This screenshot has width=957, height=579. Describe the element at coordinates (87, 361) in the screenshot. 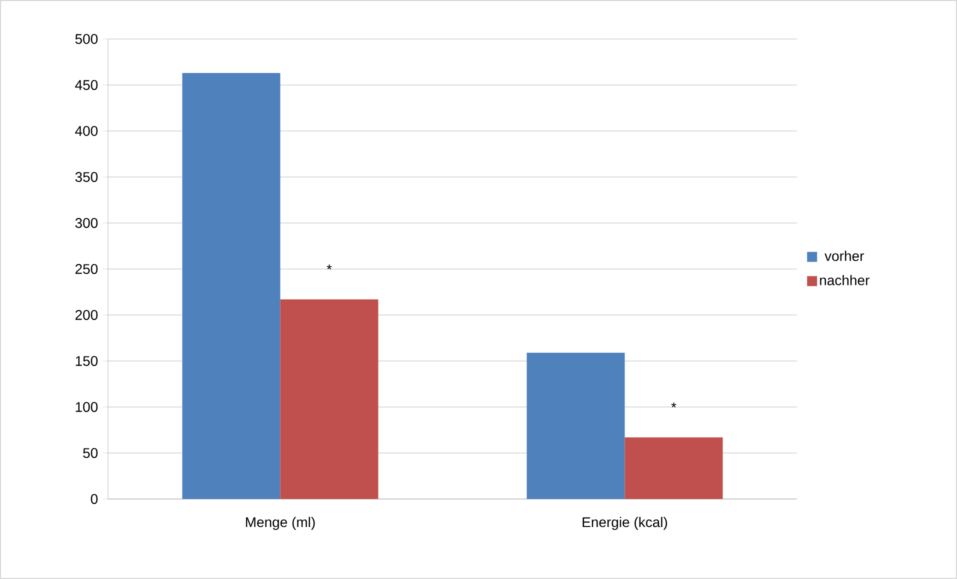

I see `y-tick-label: 150` at that location.